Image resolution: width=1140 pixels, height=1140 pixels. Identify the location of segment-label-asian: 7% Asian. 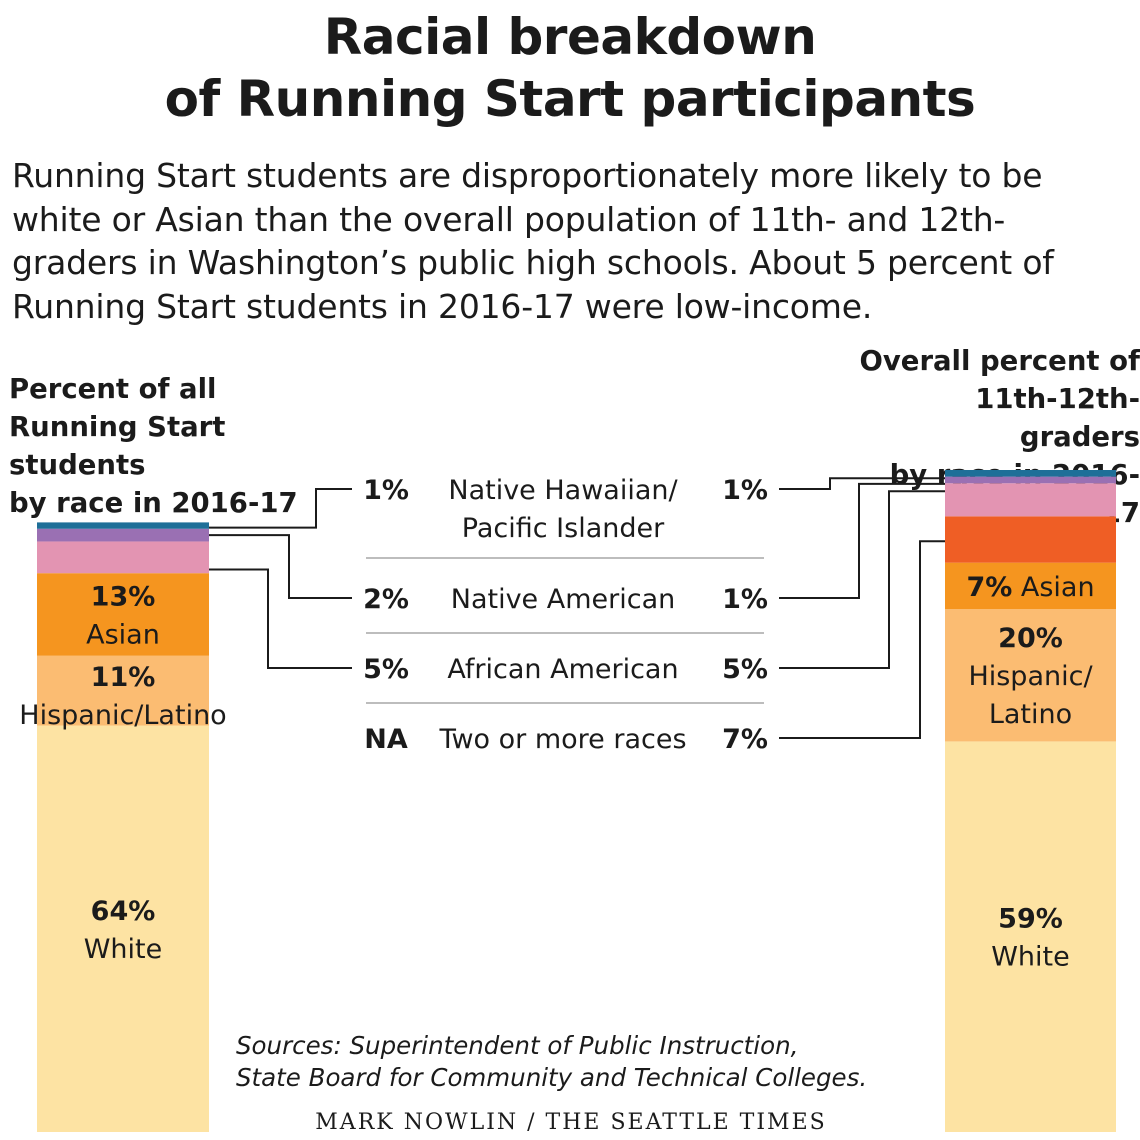
(1030, 587).